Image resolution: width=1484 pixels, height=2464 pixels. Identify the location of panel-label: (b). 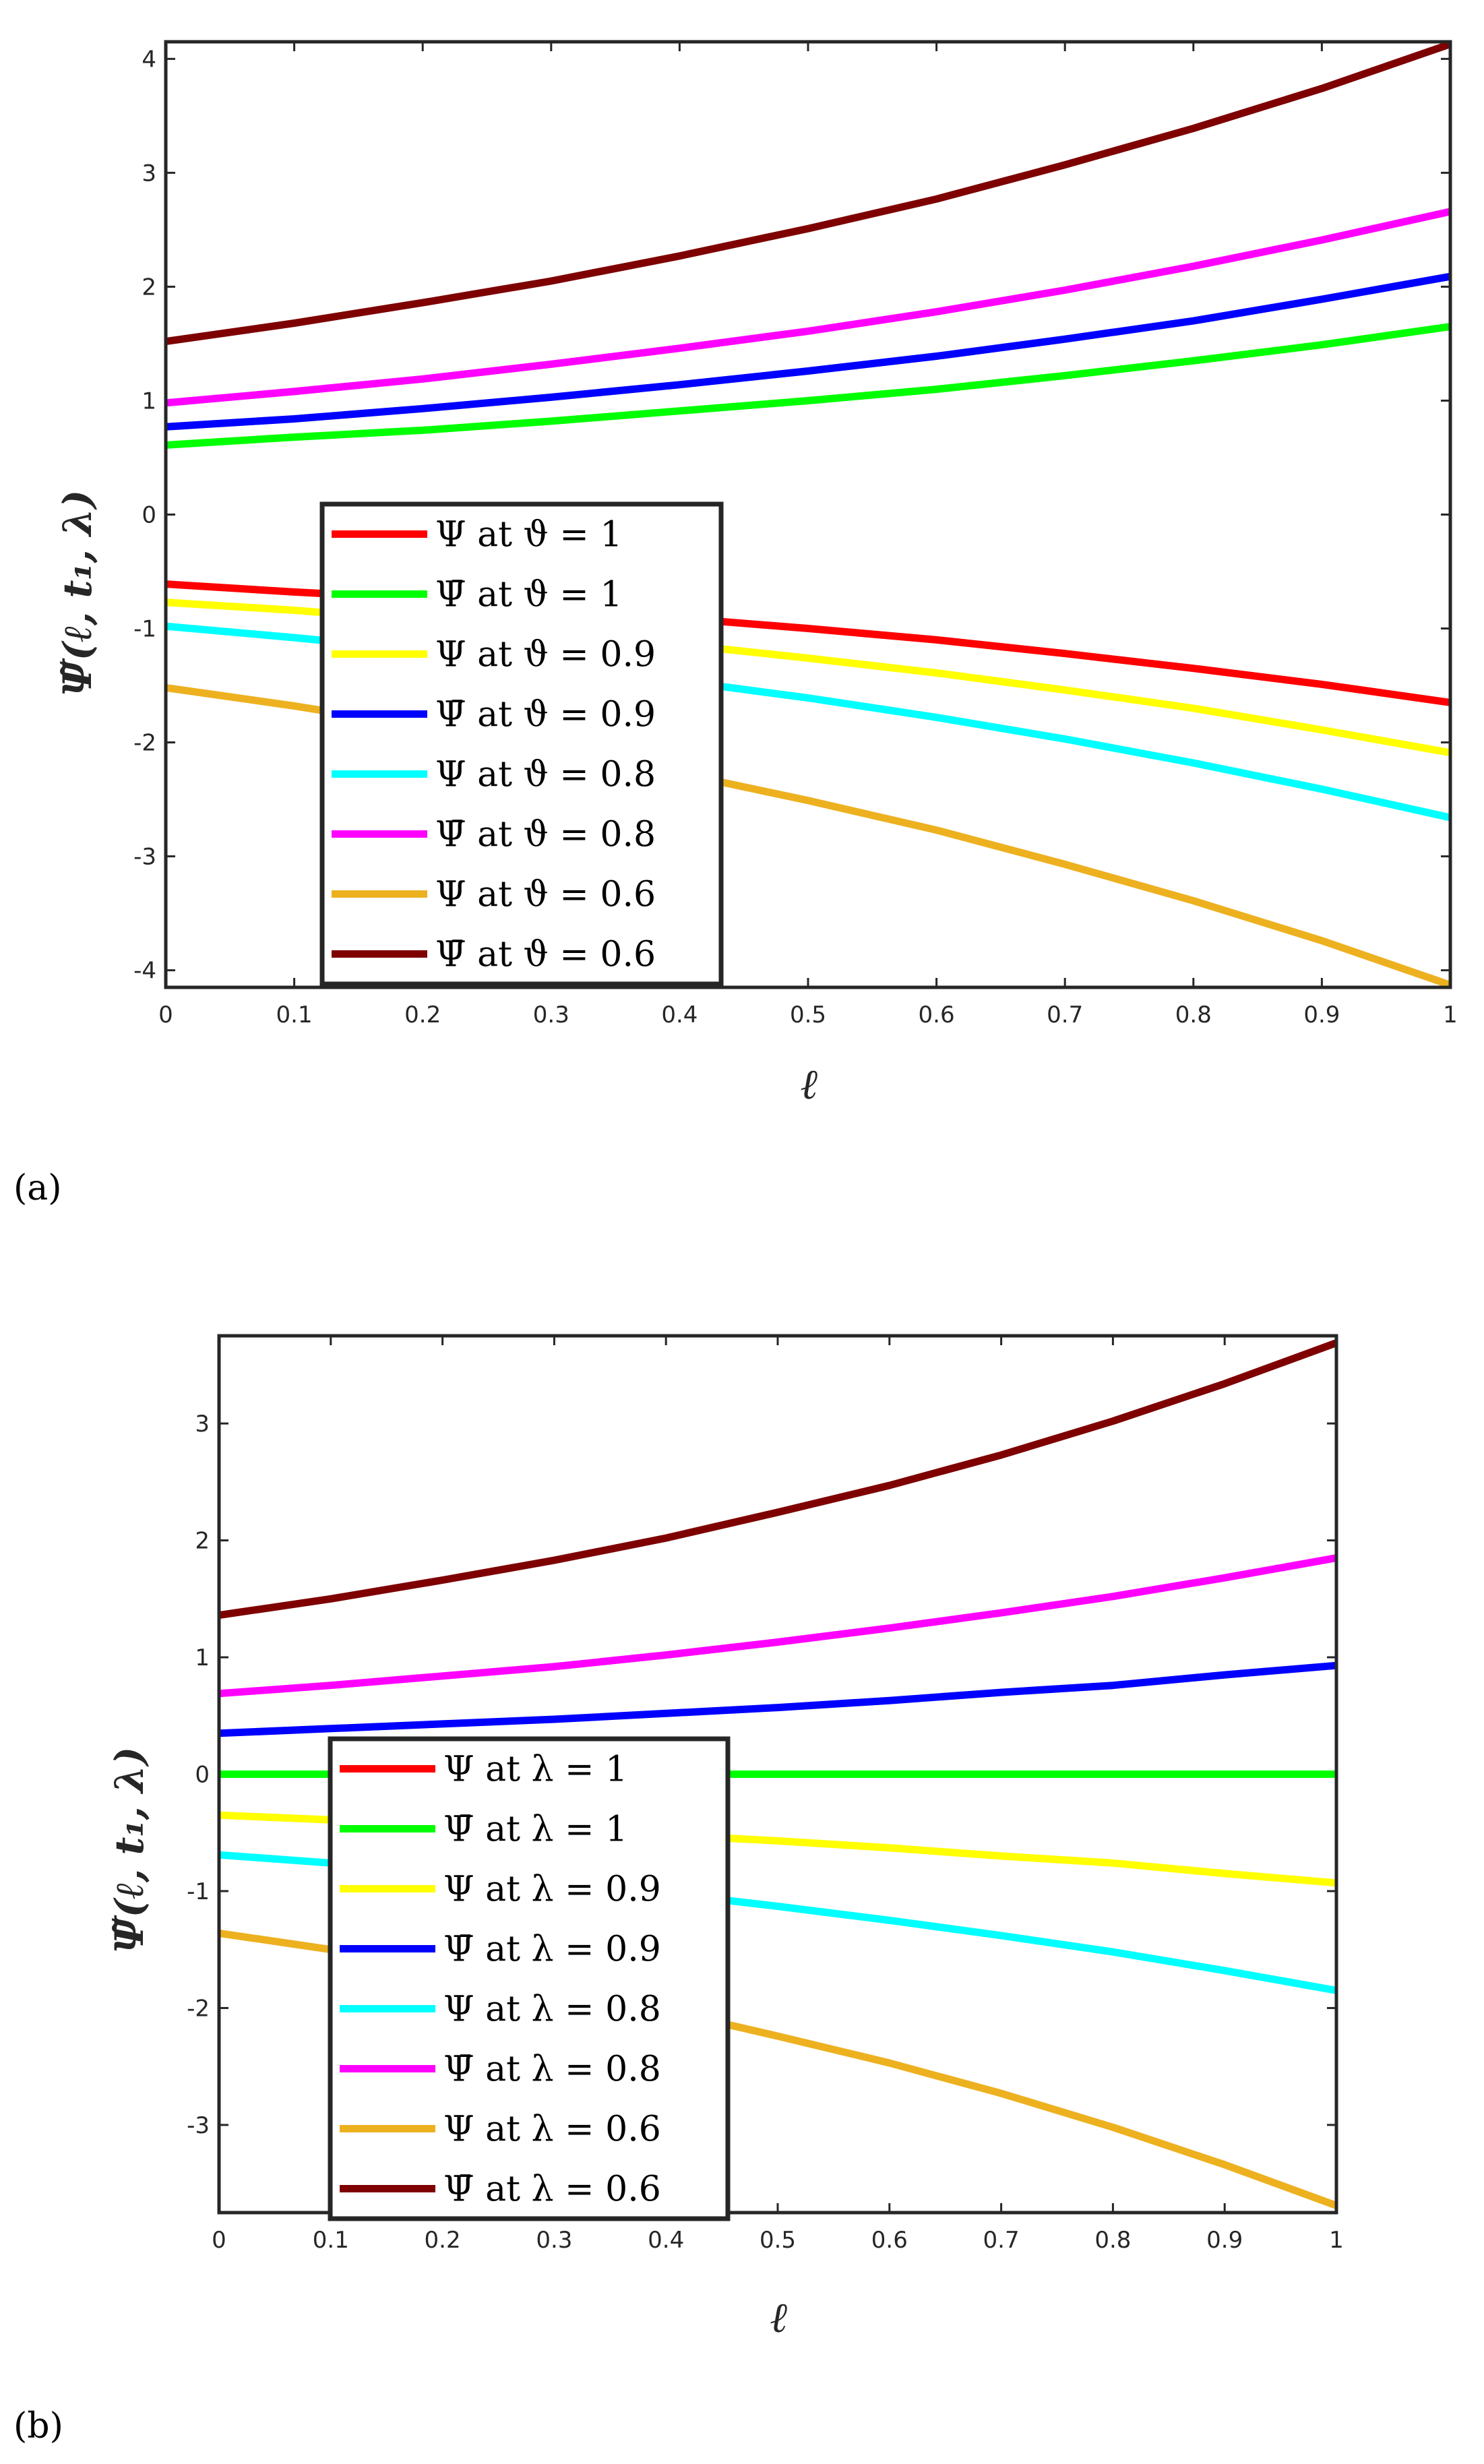
(38, 2426).